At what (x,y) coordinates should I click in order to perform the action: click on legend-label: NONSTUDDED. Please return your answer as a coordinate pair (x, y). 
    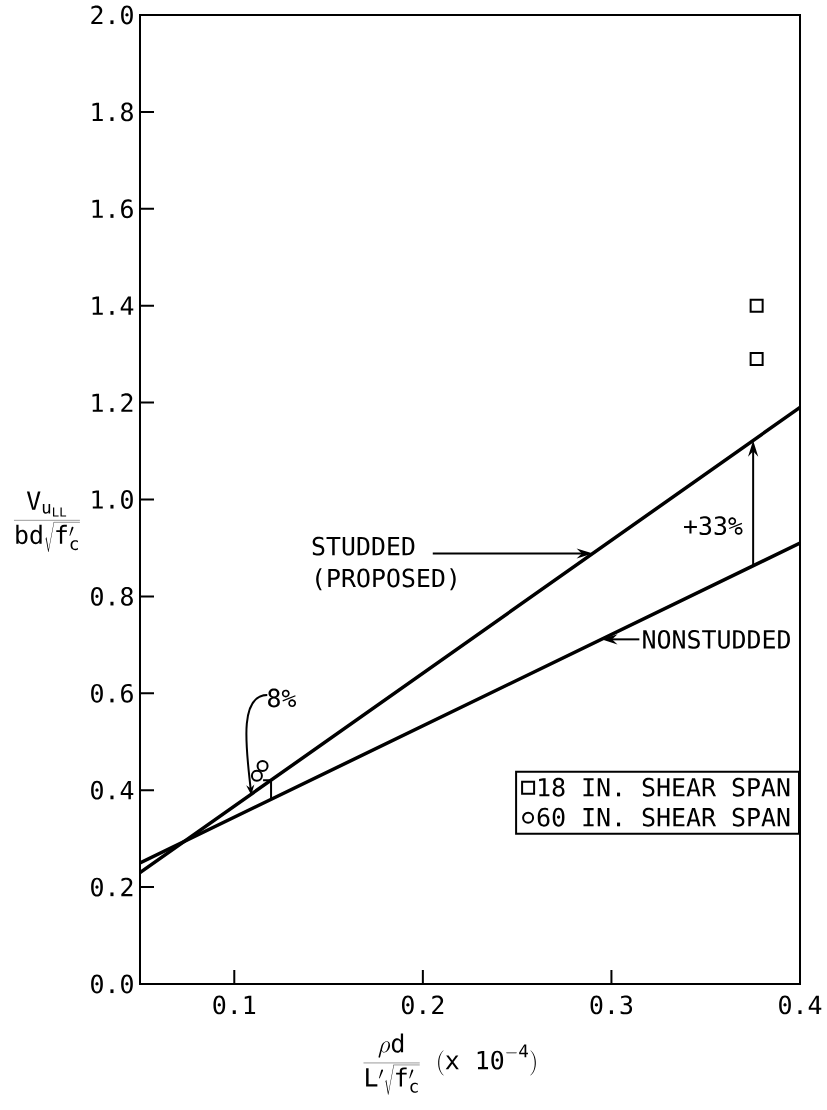
    Looking at the image, I should click on (716, 639).